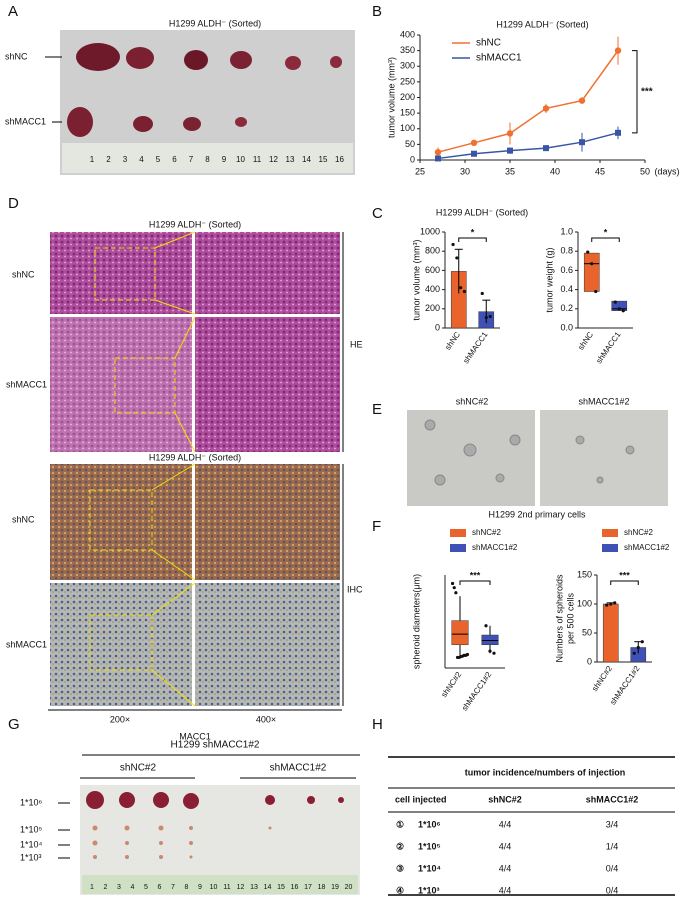 This screenshot has height=897, width=685. I want to click on marker: MACC1, so click(195, 736).